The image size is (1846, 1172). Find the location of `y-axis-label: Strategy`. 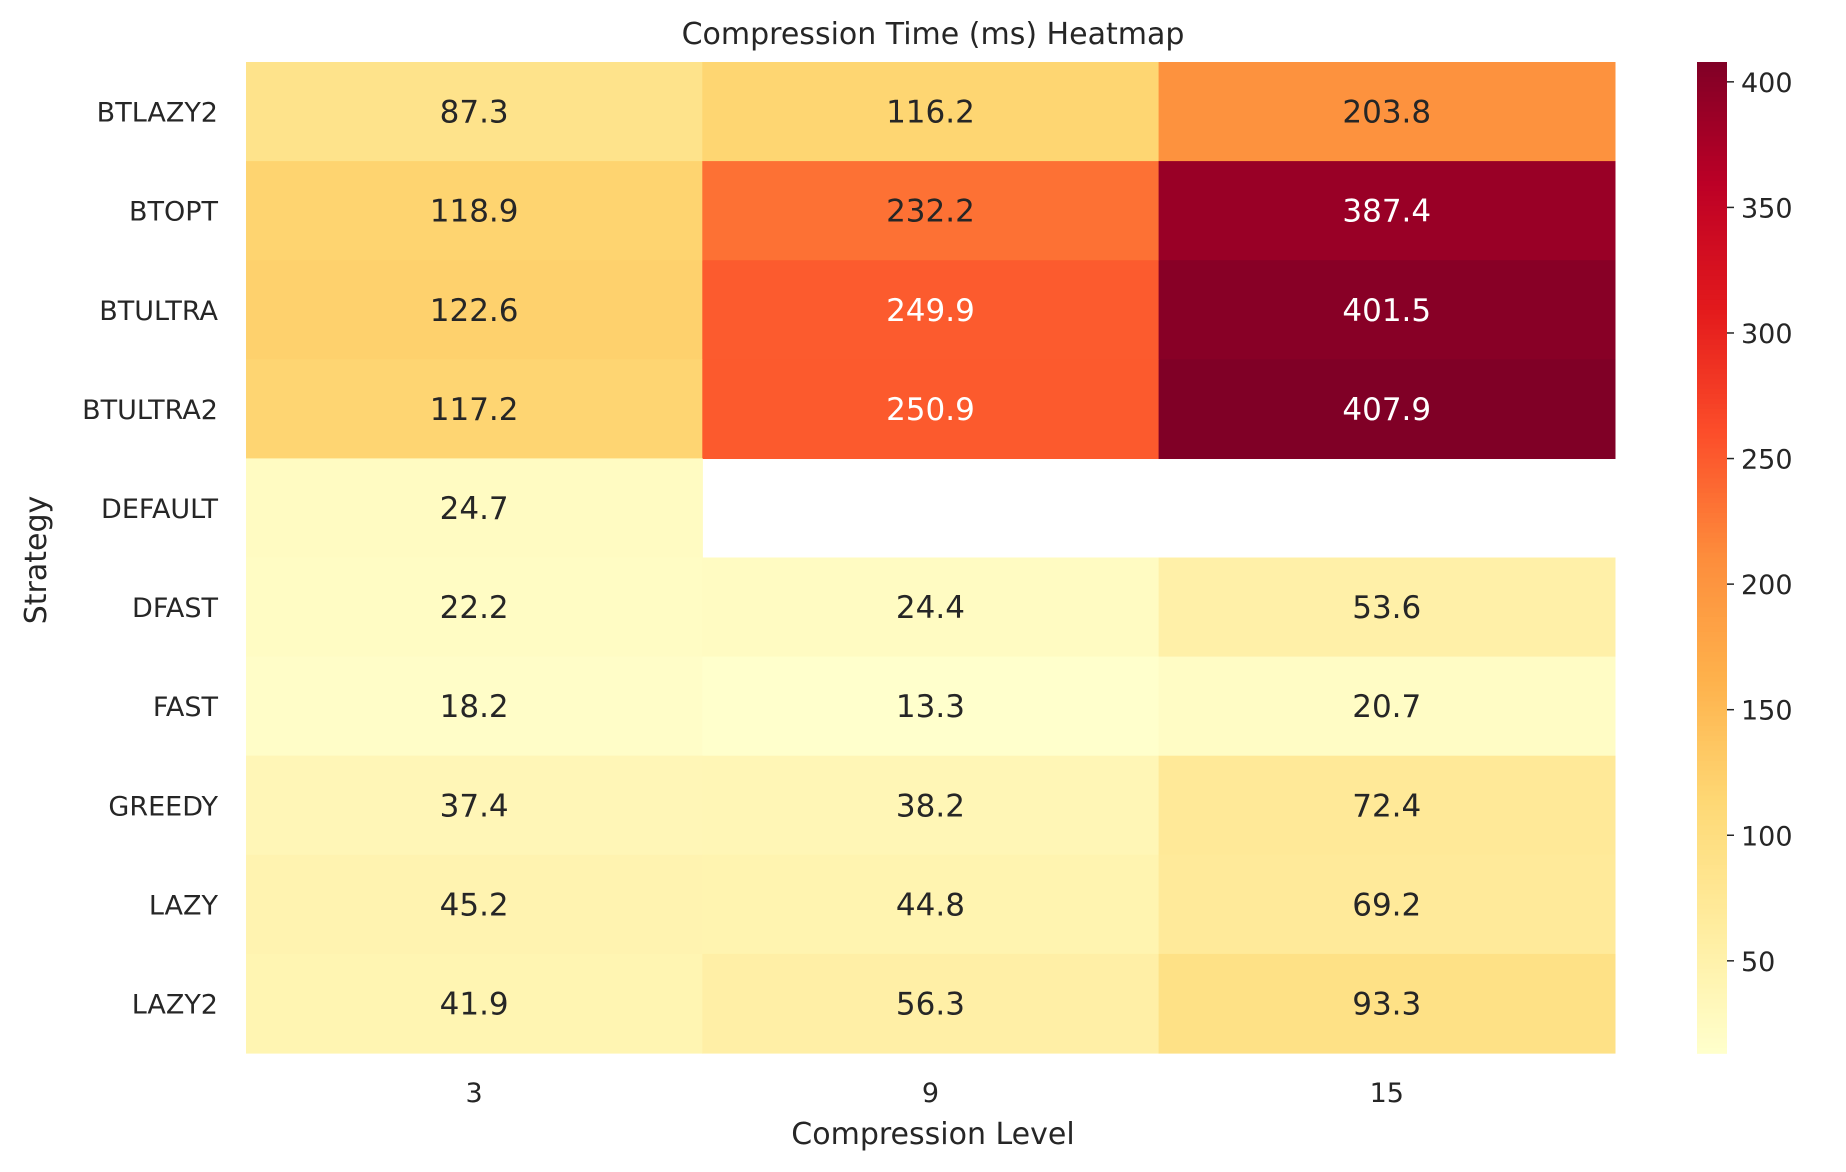

y-axis-label: Strategy is located at coordinates (36, 560).